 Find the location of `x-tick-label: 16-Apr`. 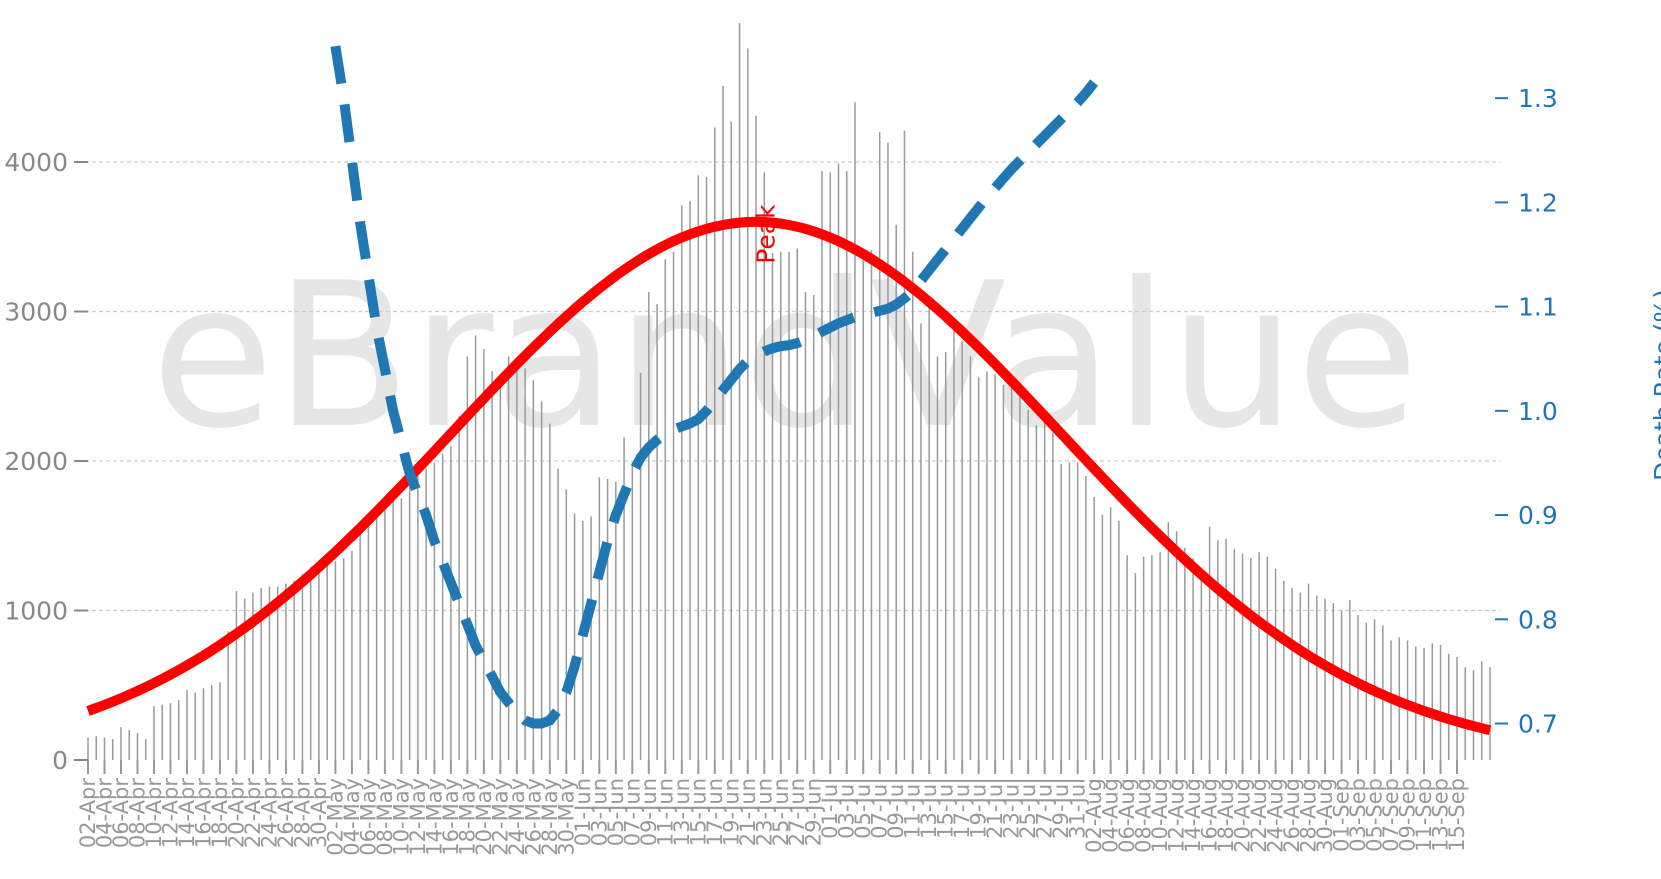

x-tick-label: 16-Apr is located at coordinates (203, 813).